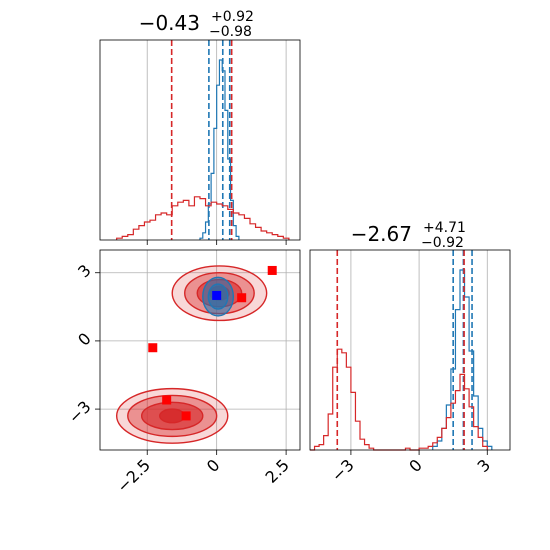  Describe the element at coordinates (230, 32) in the screenshot. I see `title-top-left-minus: −0.98` at that location.